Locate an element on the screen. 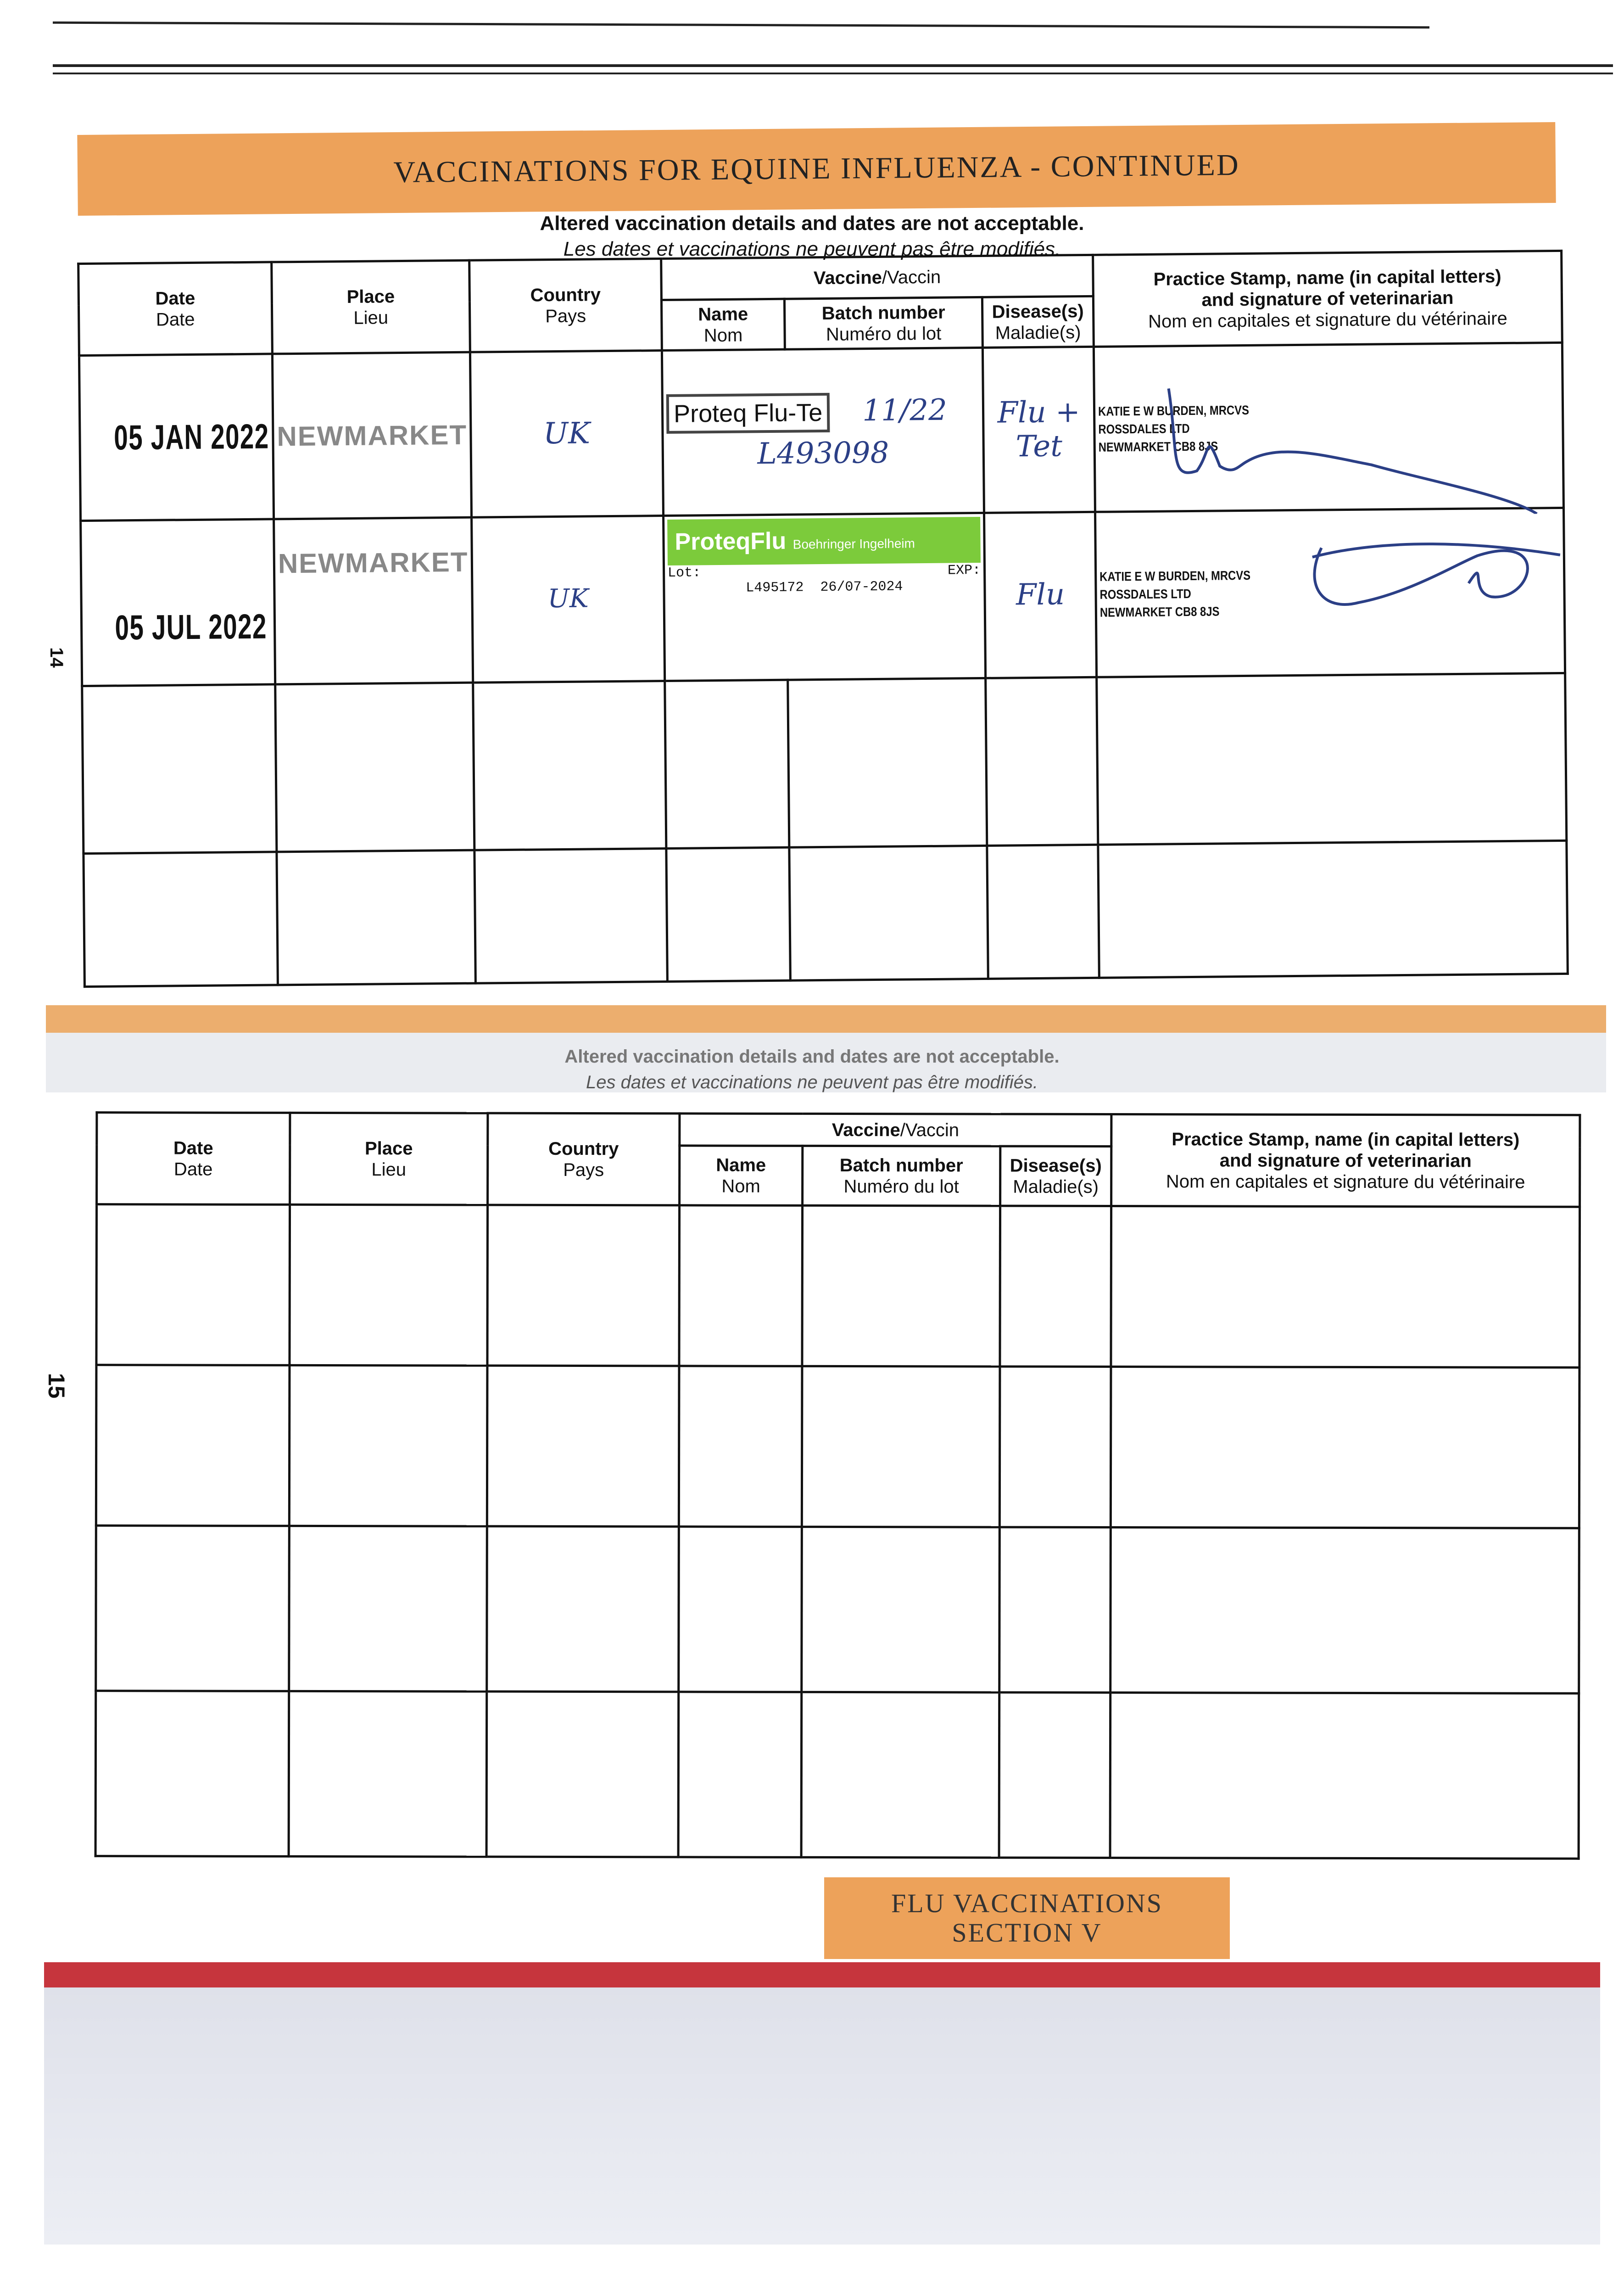 The width and height of the screenshot is (1624, 2295). date-cell: 05 JUL 2022 is located at coordinates (177, 603).